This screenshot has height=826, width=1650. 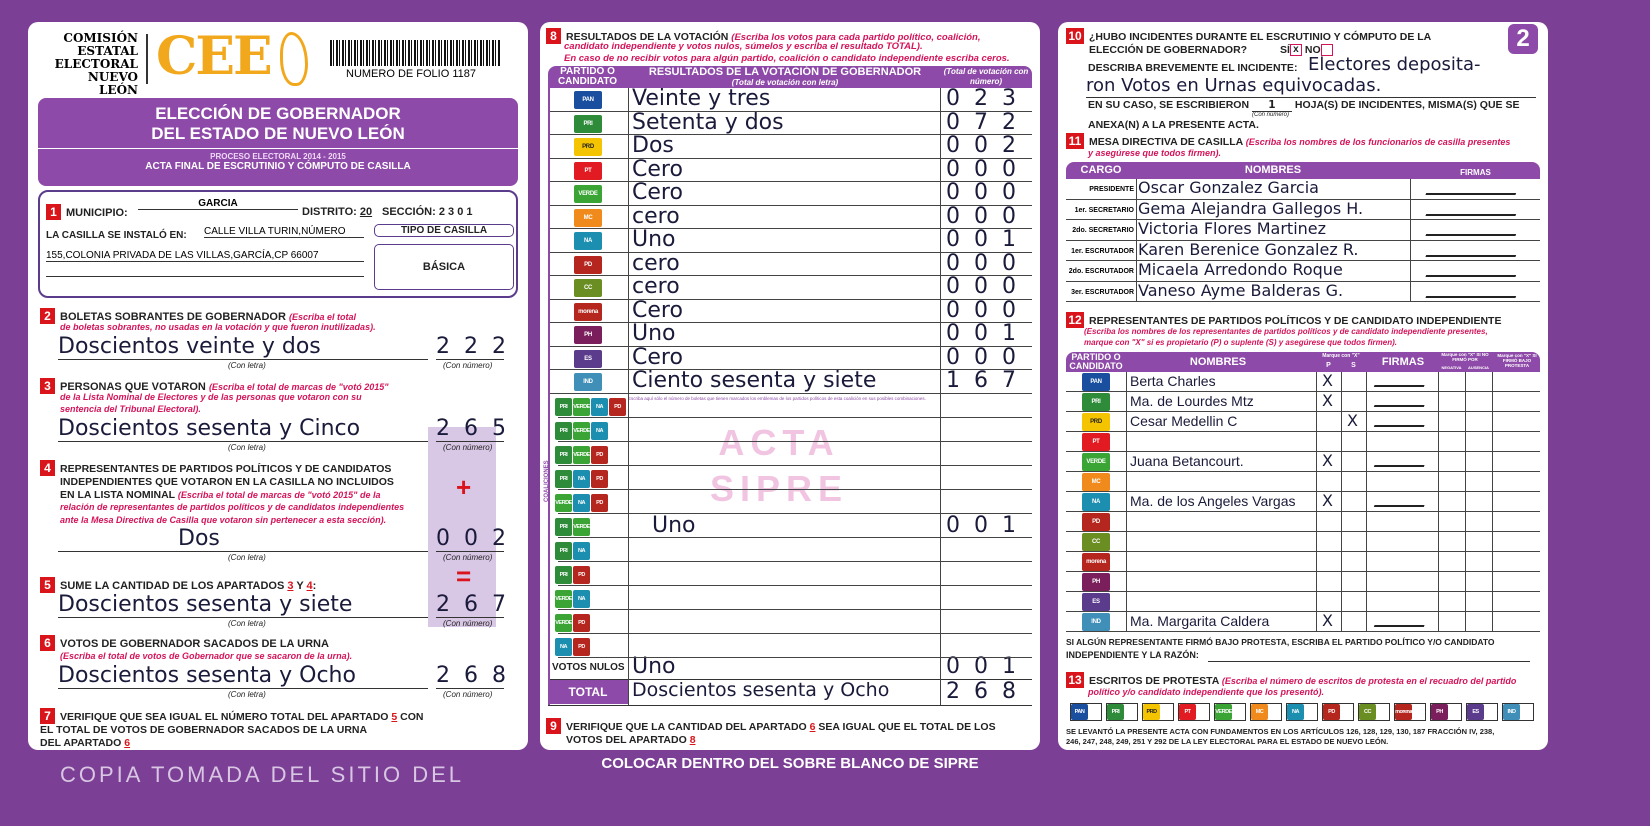 I want to click on protest-box-verde, so click(x=1230, y=712).